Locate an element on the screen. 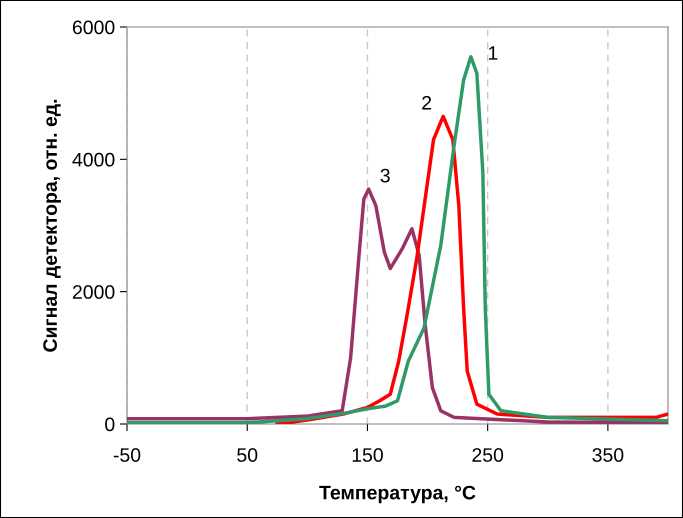 The image size is (683, 518). x-axis-title: Температура, °C is located at coordinates (397, 495).